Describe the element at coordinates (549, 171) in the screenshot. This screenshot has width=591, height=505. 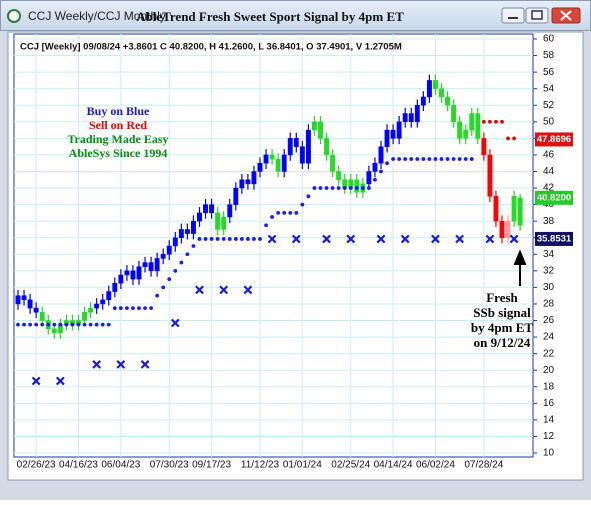
I see `y-tick-label: 44` at that location.